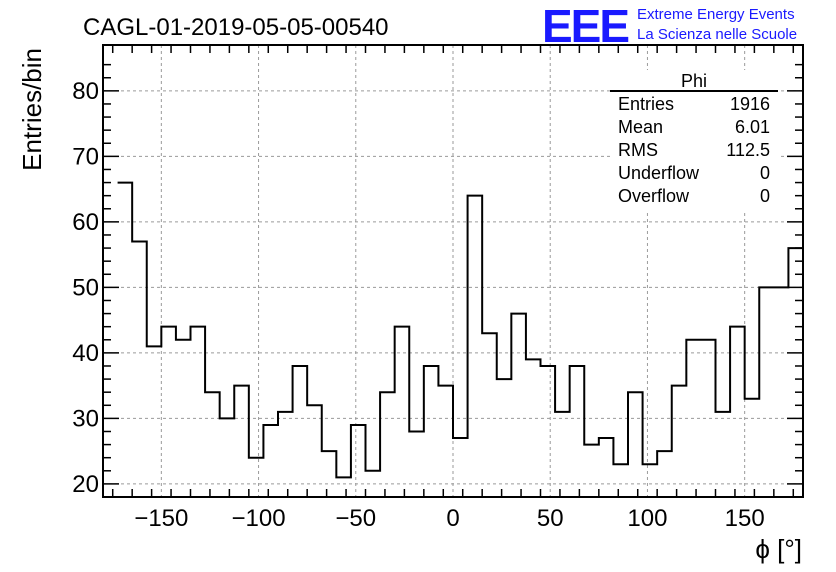  What do you see at coordinates (646, 104) in the screenshot?
I see `stats-row-label: Entries` at bounding box center [646, 104].